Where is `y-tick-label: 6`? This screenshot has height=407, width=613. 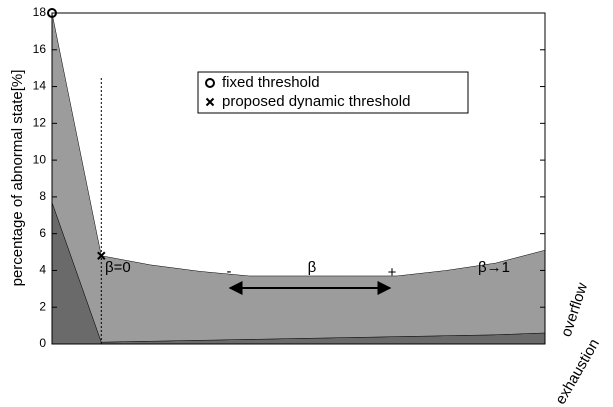 y-tick-label: 6 is located at coordinates (42, 233).